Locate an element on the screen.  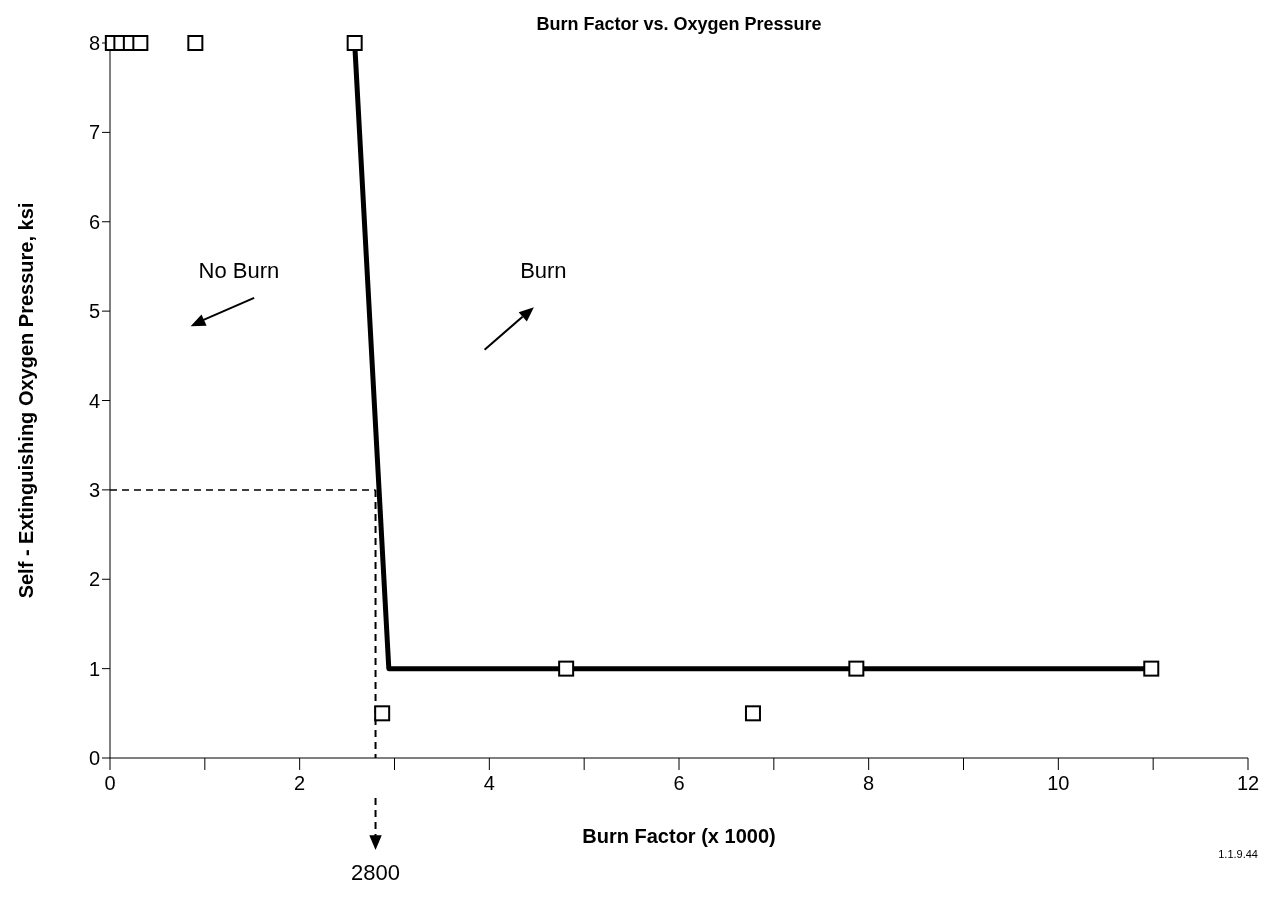
x-tick-label: 10 is located at coordinates (1058, 783).